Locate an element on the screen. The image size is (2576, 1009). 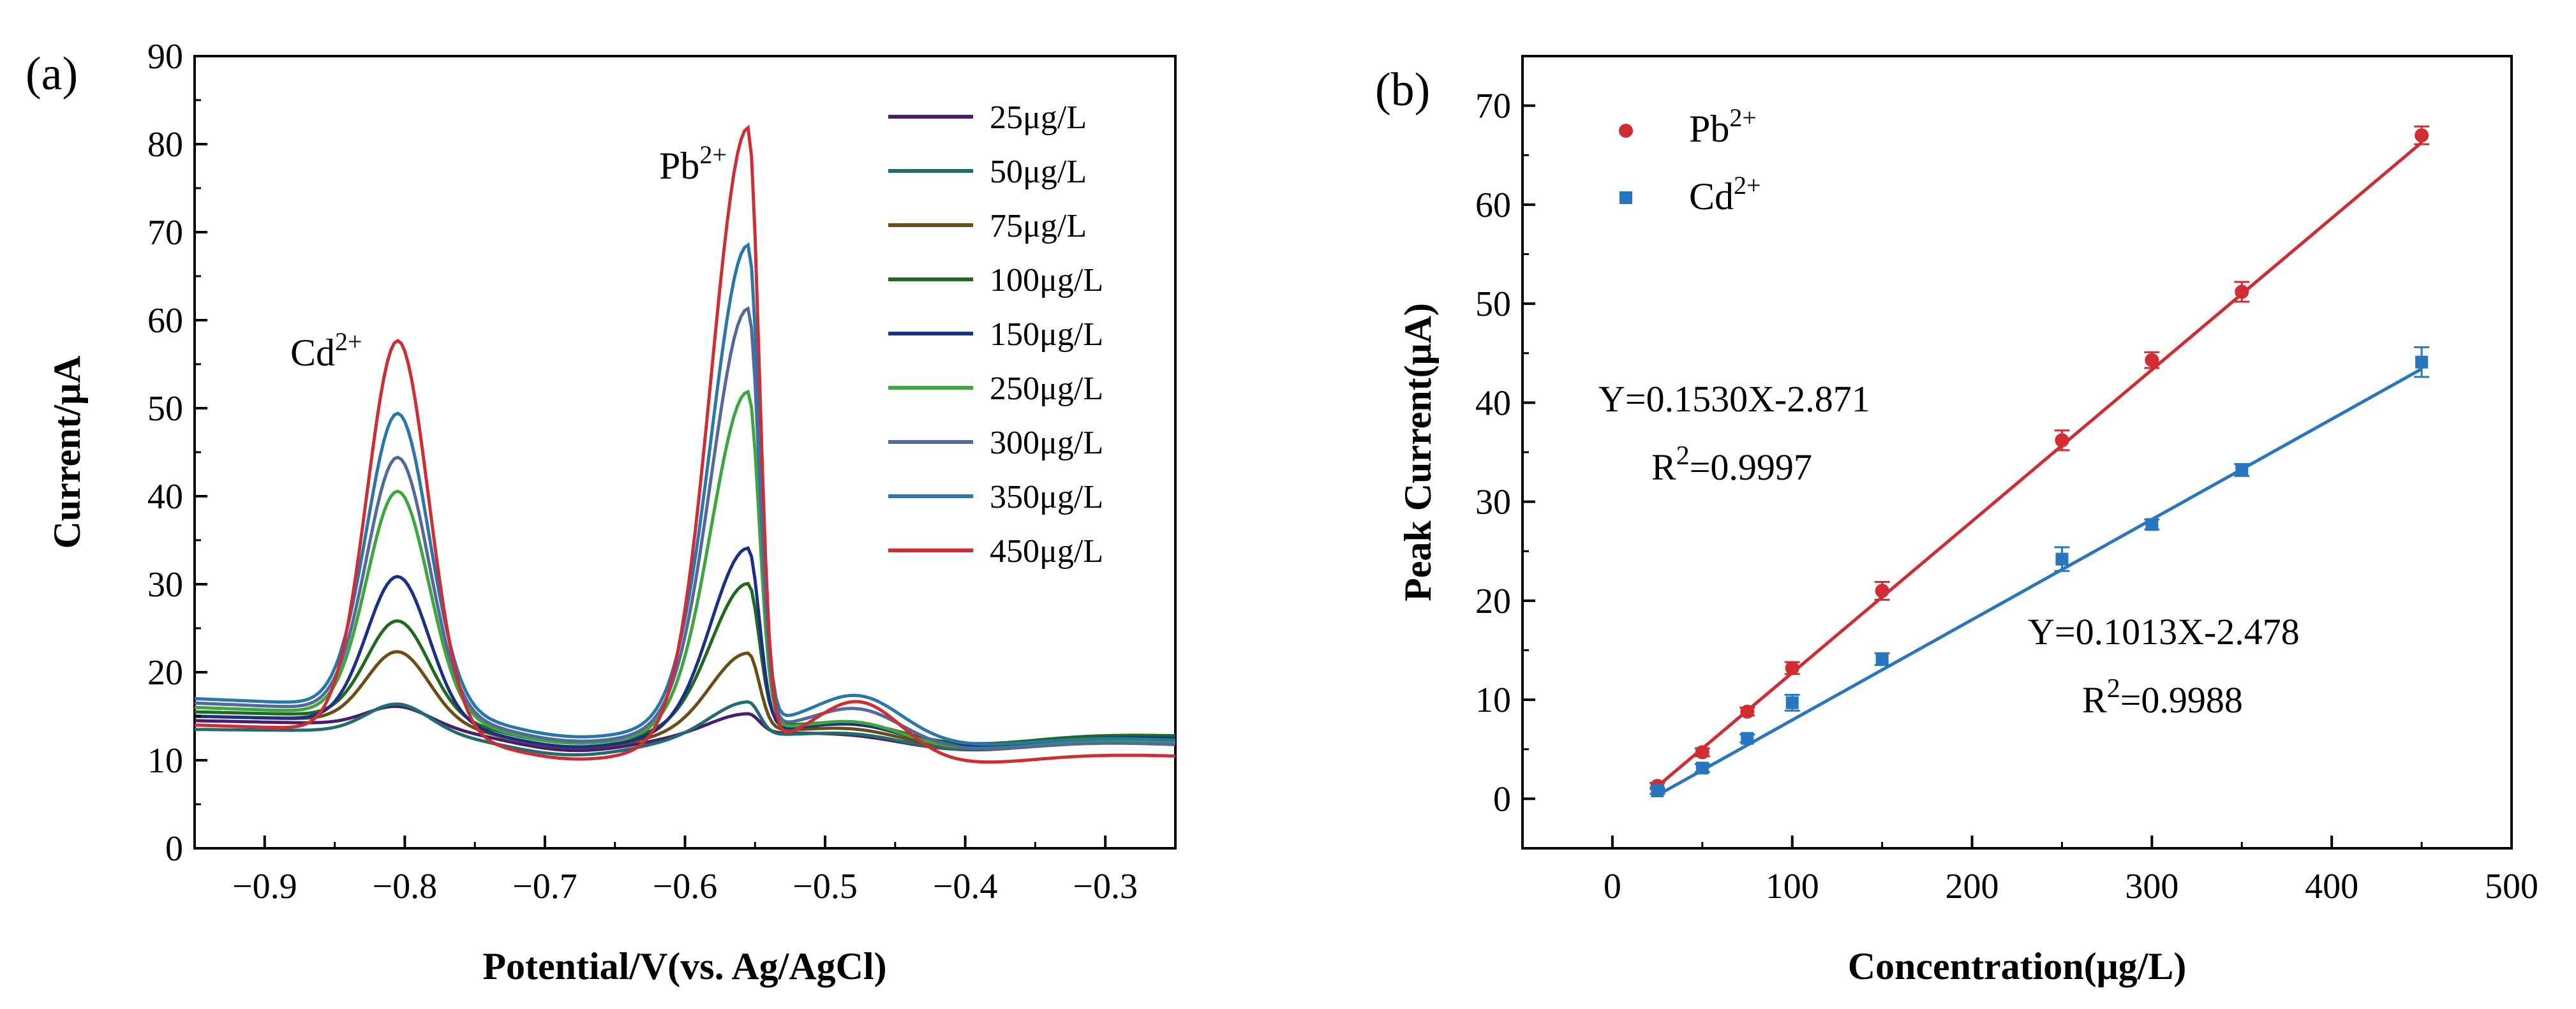
a-y-tick-label: 70 is located at coordinates (165, 233).